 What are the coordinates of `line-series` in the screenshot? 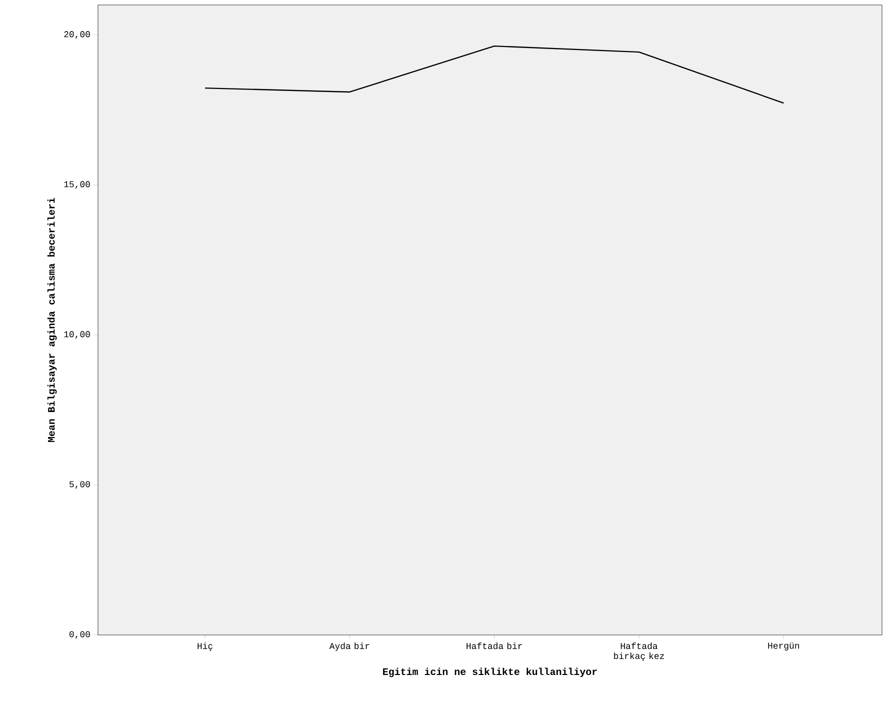 It's located at (494, 74).